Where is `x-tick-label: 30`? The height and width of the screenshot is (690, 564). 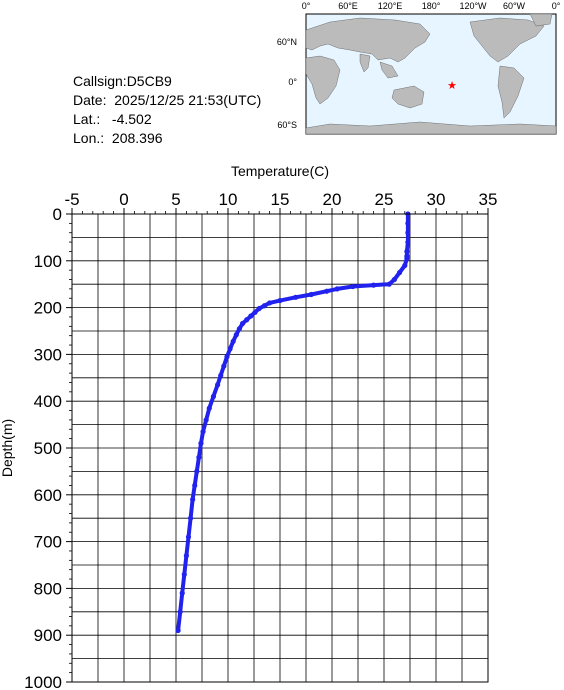
x-tick-label: 30 is located at coordinates (436, 199).